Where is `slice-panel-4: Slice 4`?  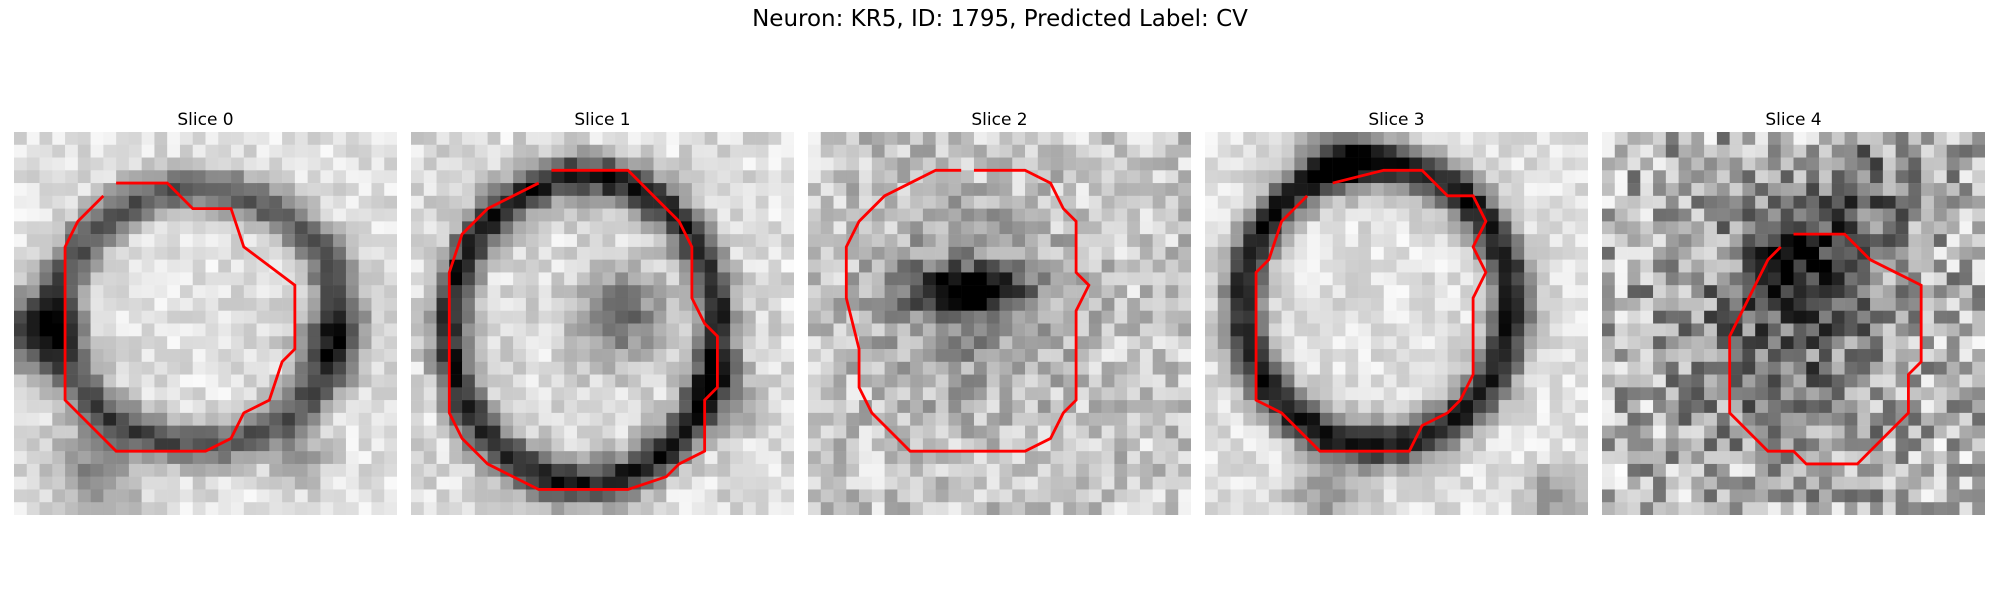 slice-panel-4: Slice 4 is located at coordinates (1793, 311).